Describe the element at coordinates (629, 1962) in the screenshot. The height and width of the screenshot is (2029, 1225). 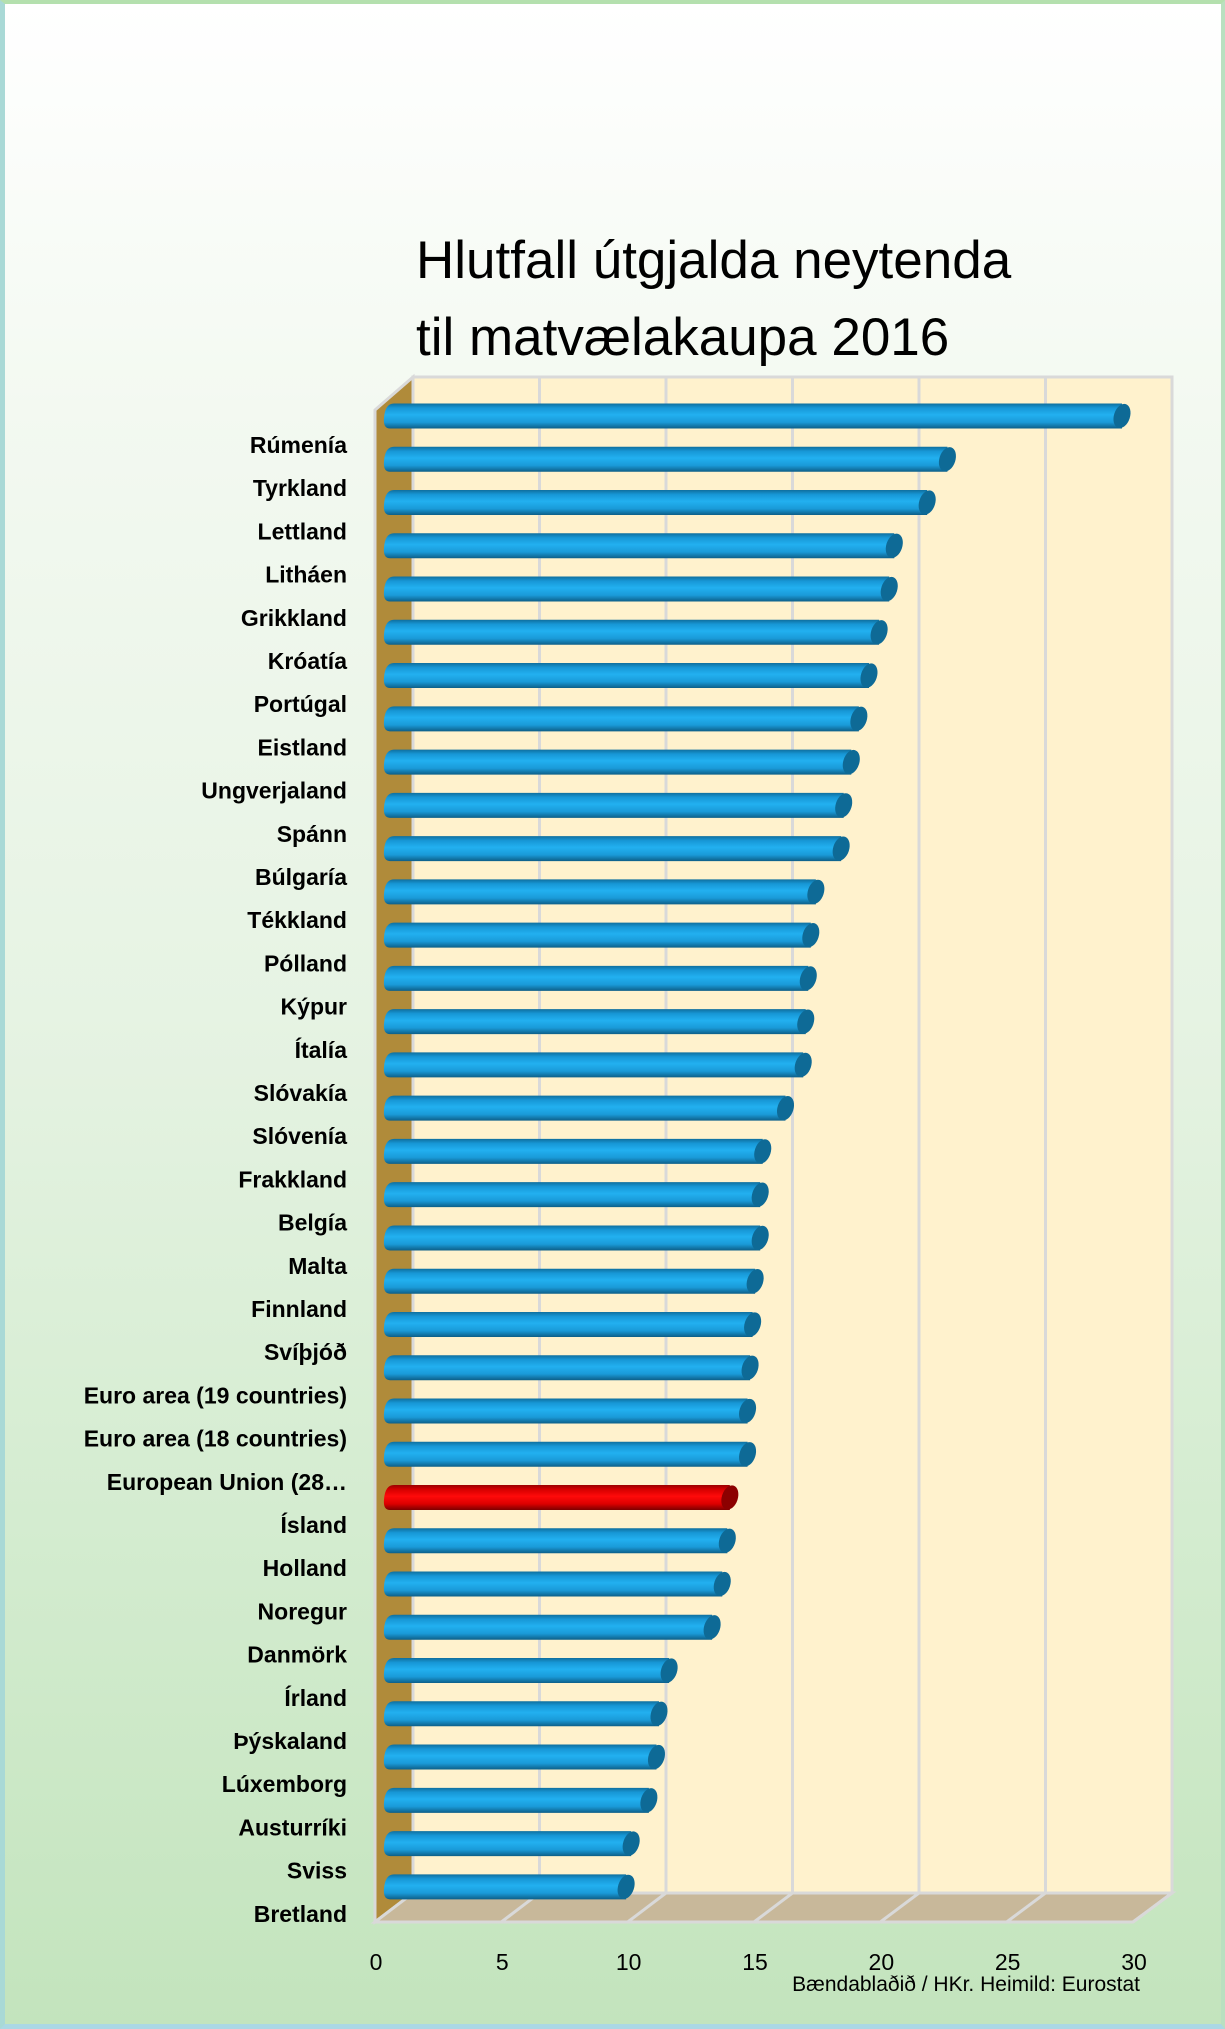
I see `x-tick-label: 10` at that location.